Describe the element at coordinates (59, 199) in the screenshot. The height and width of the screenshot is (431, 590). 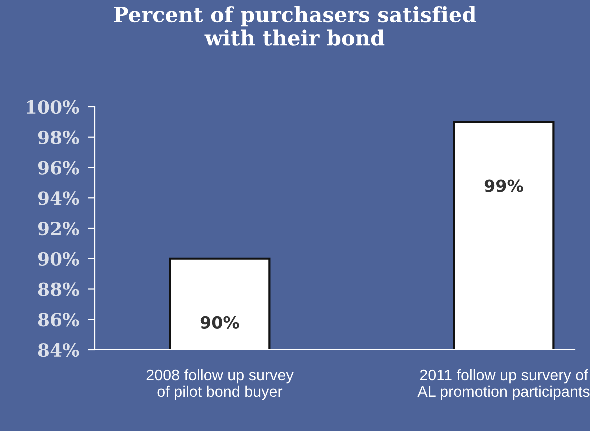
I see `y-tick-label: 94%` at that location.